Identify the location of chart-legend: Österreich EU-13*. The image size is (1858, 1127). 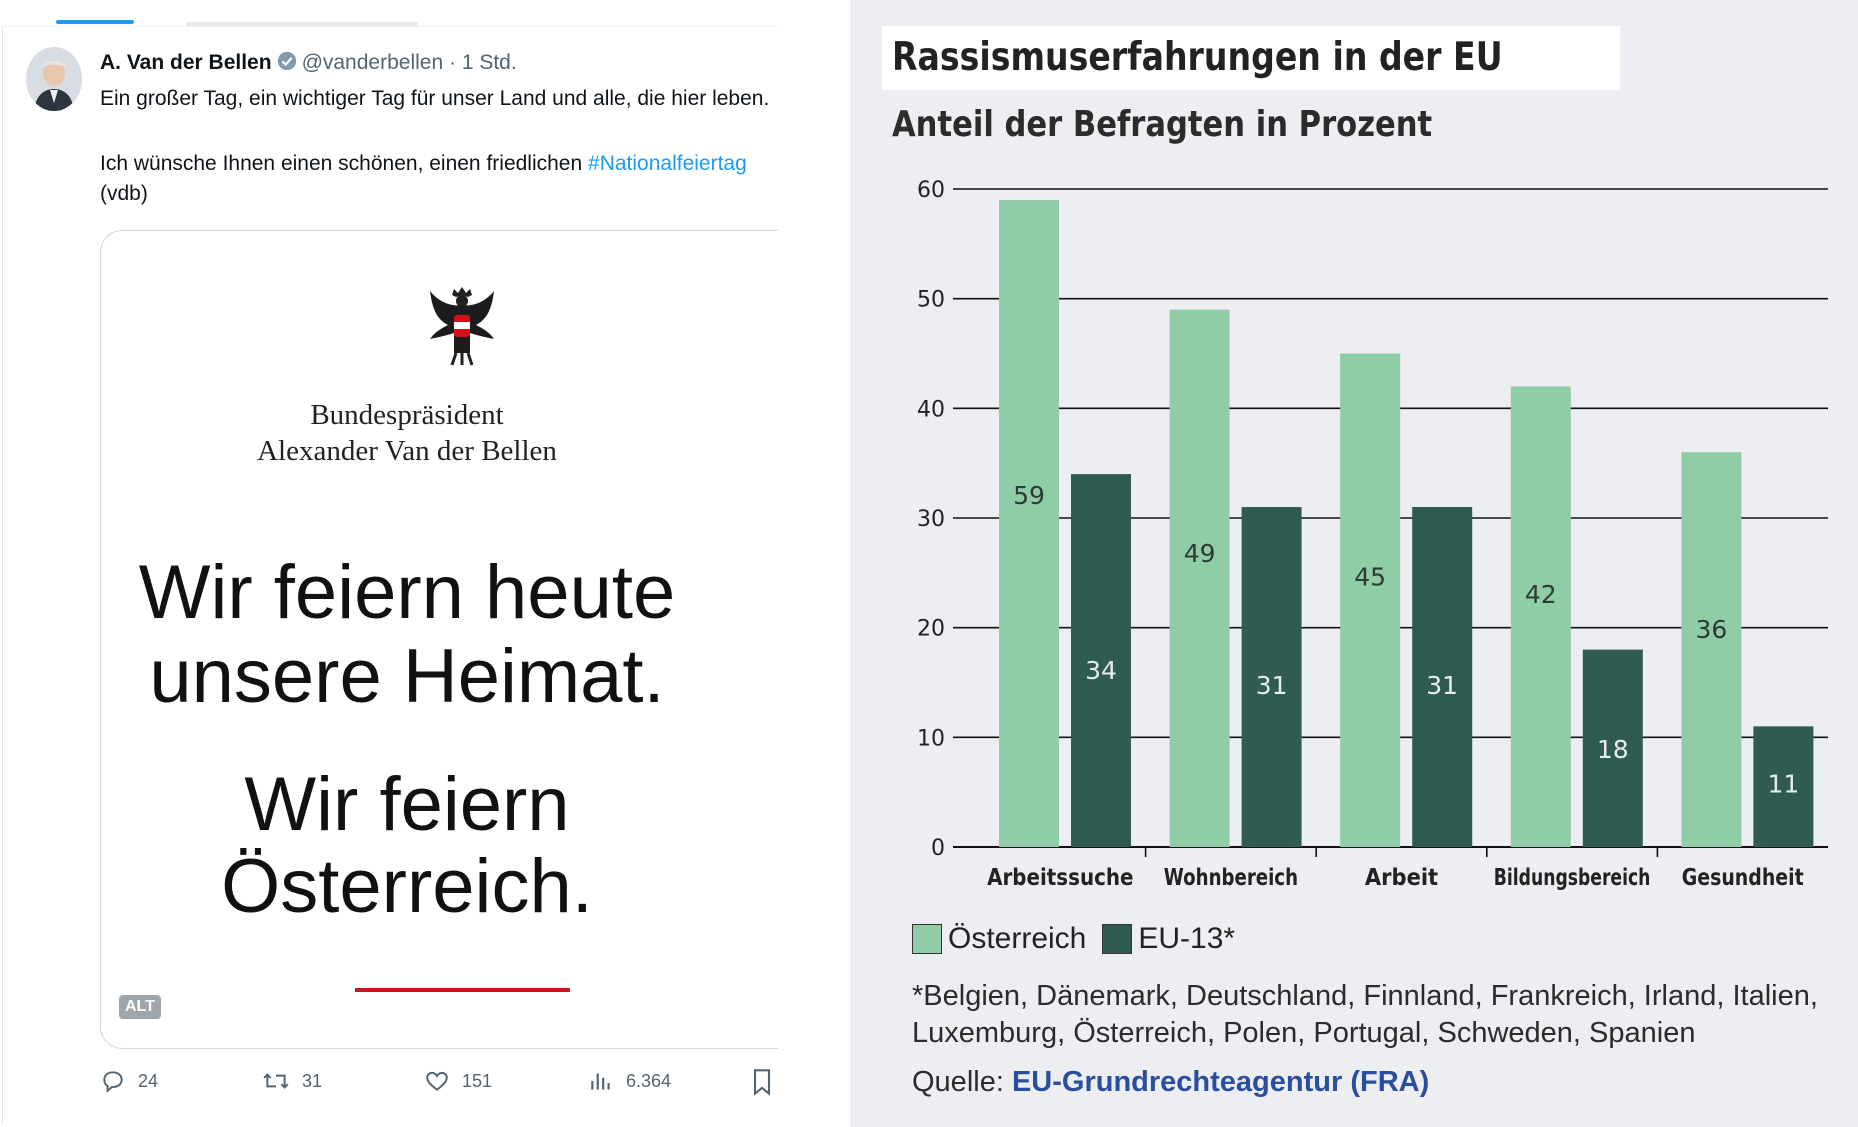
(1081, 939).